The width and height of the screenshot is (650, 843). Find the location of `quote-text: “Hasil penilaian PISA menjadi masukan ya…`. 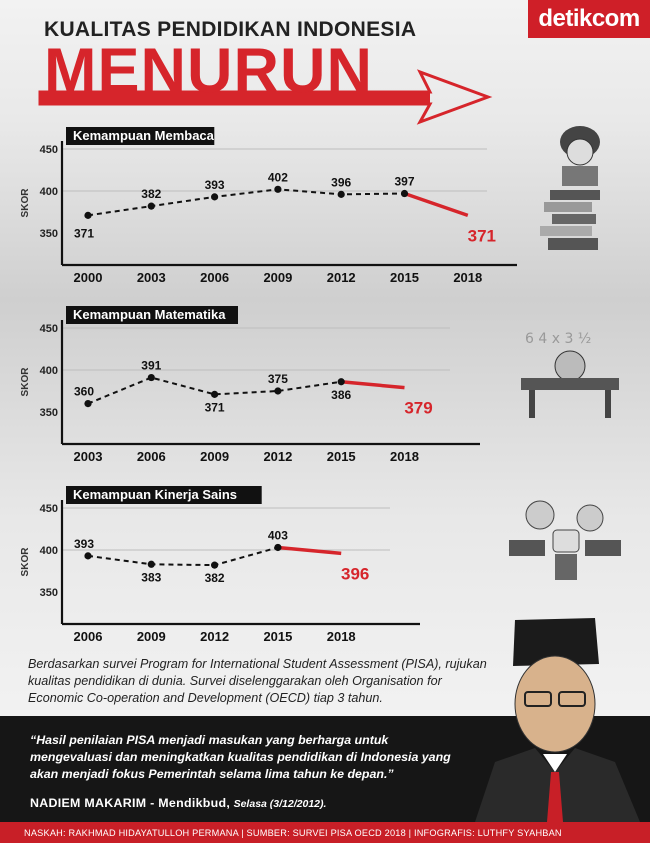

quote-text: “Hasil penilaian PISA menjadi masukan ya… is located at coordinates (240, 757).